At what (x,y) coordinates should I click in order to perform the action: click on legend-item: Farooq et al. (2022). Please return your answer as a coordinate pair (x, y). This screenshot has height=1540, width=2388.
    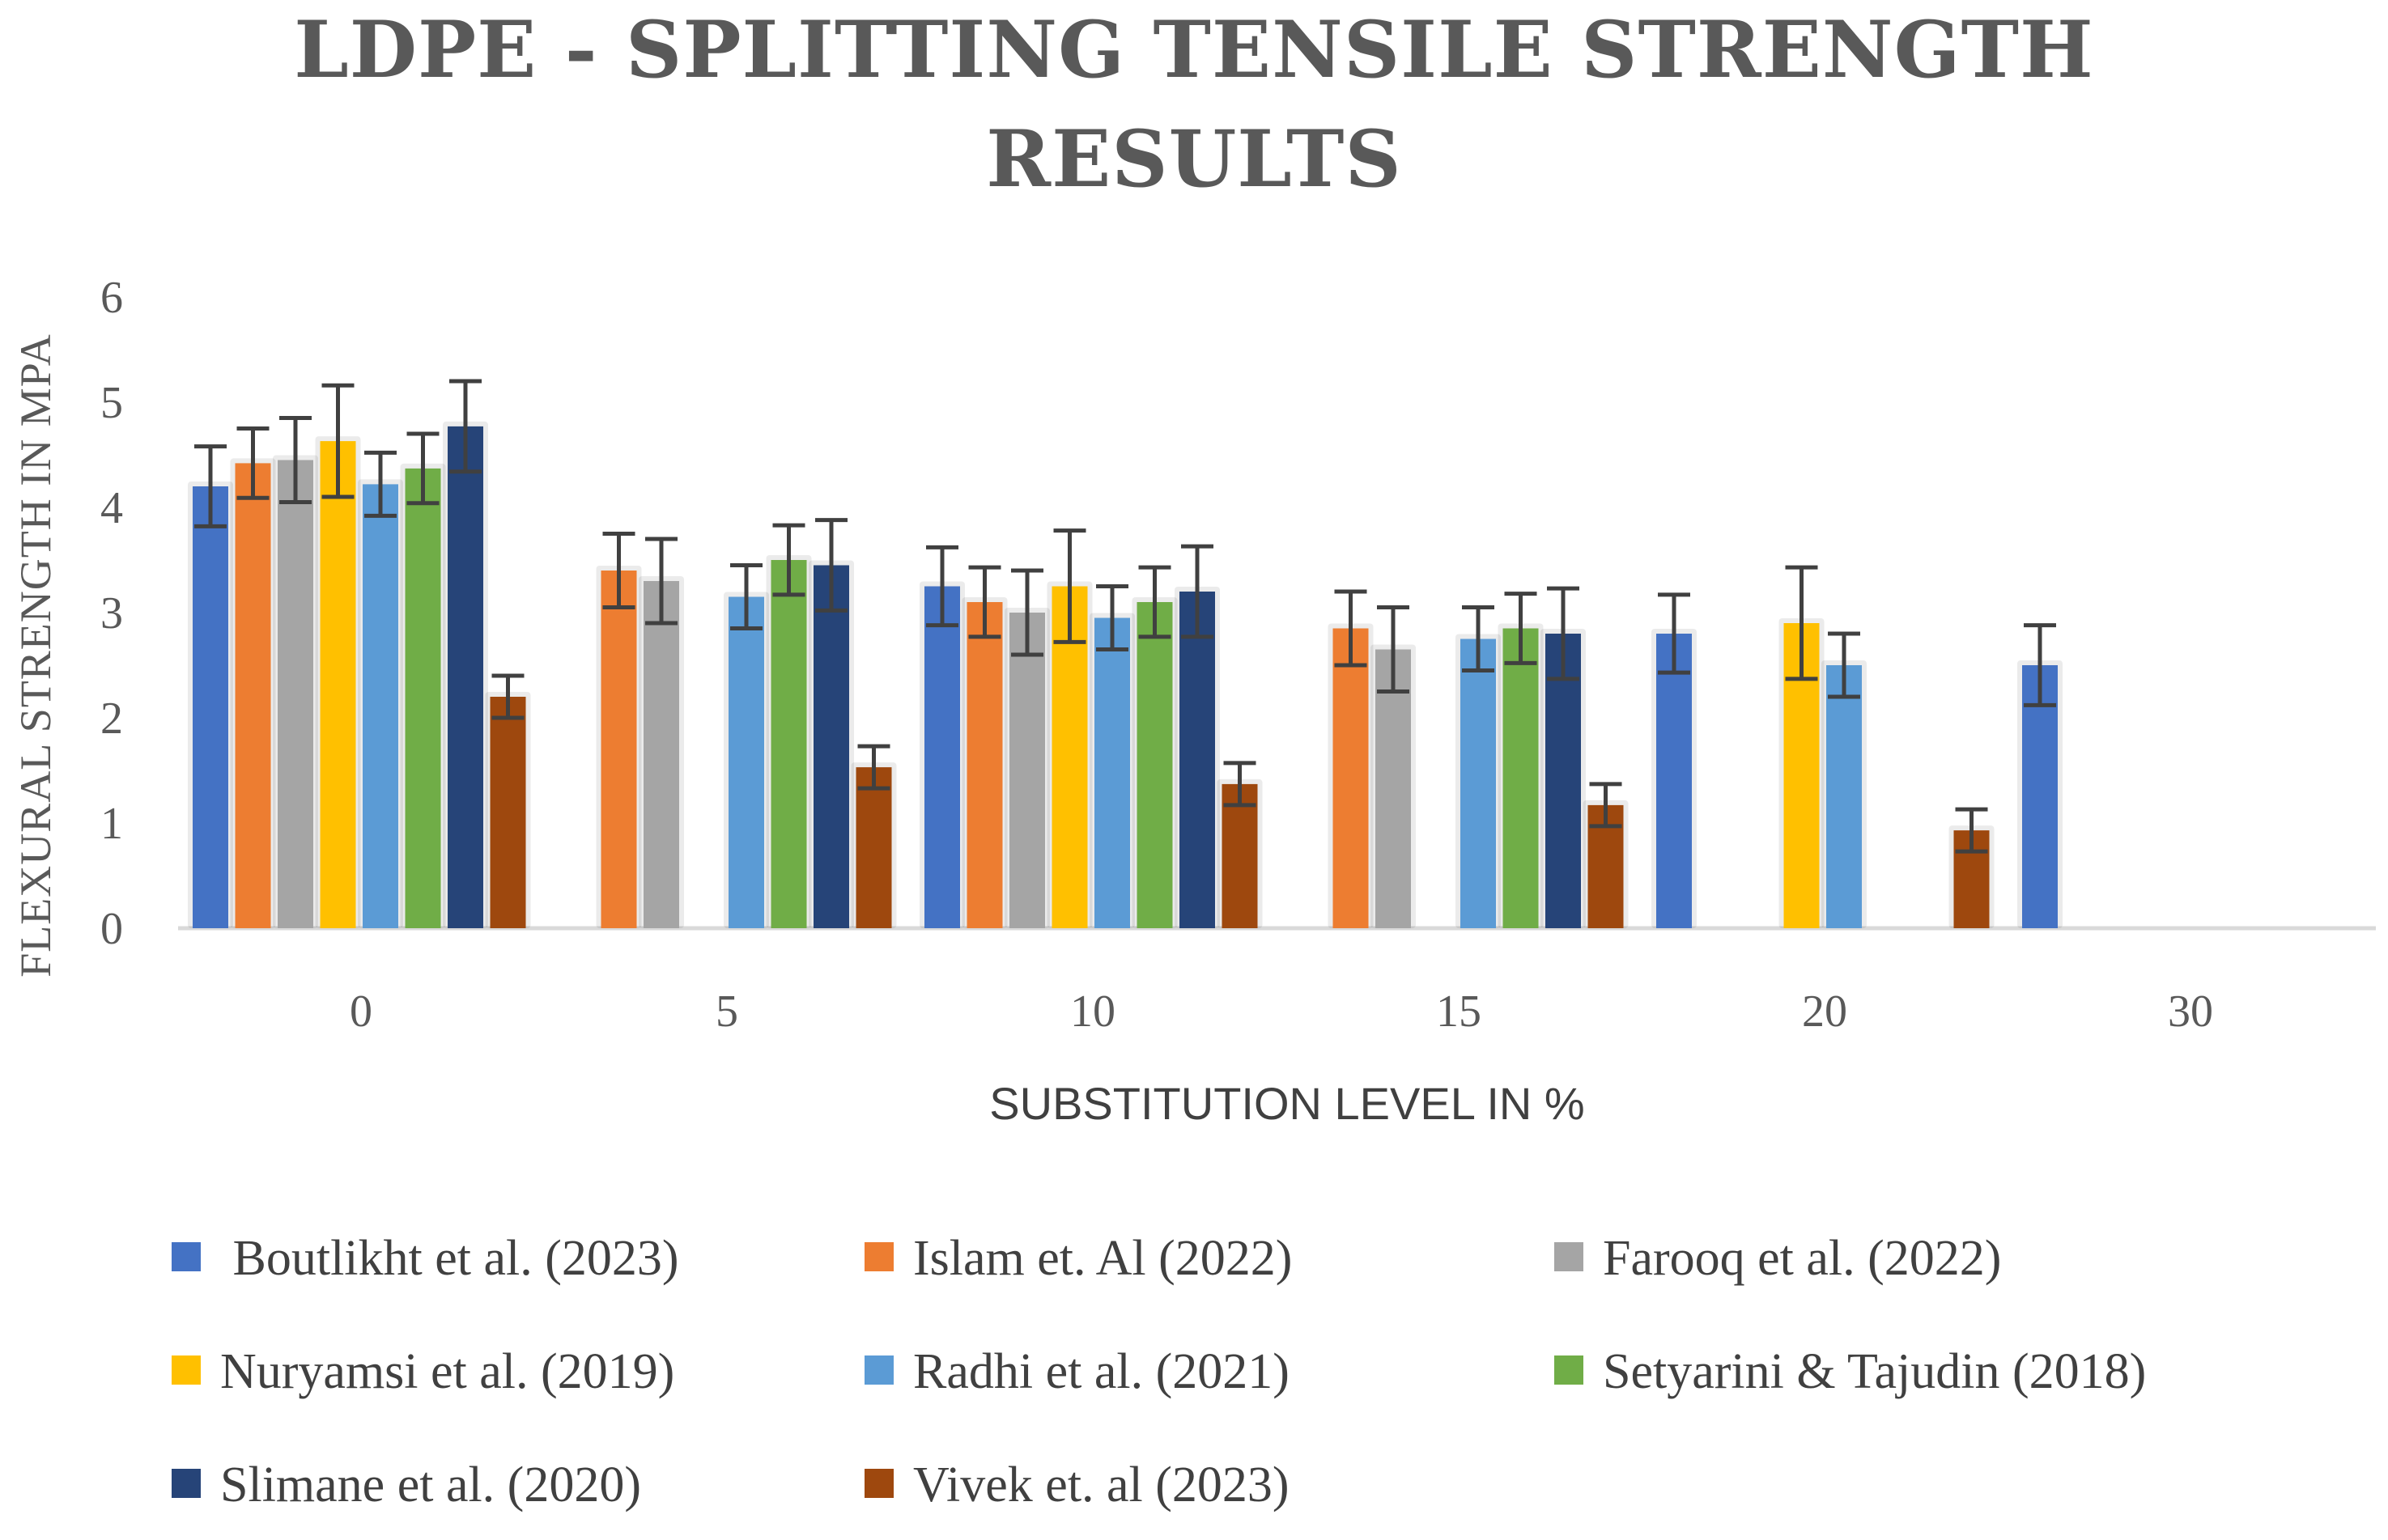
    Looking at the image, I should click on (1777, 1259).